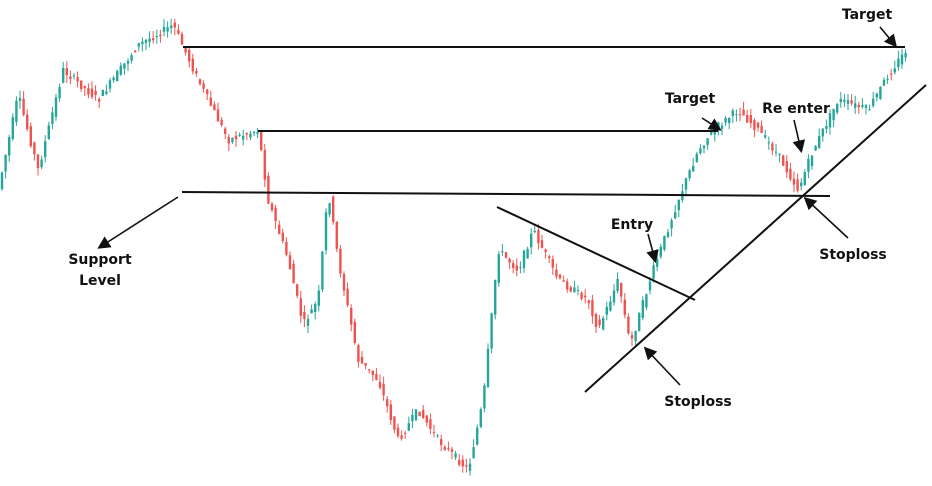 This screenshot has width=932, height=486. What do you see at coordinates (690, 99) in the screenshot?
I see `label: Target` at bounding box center [690, 99].